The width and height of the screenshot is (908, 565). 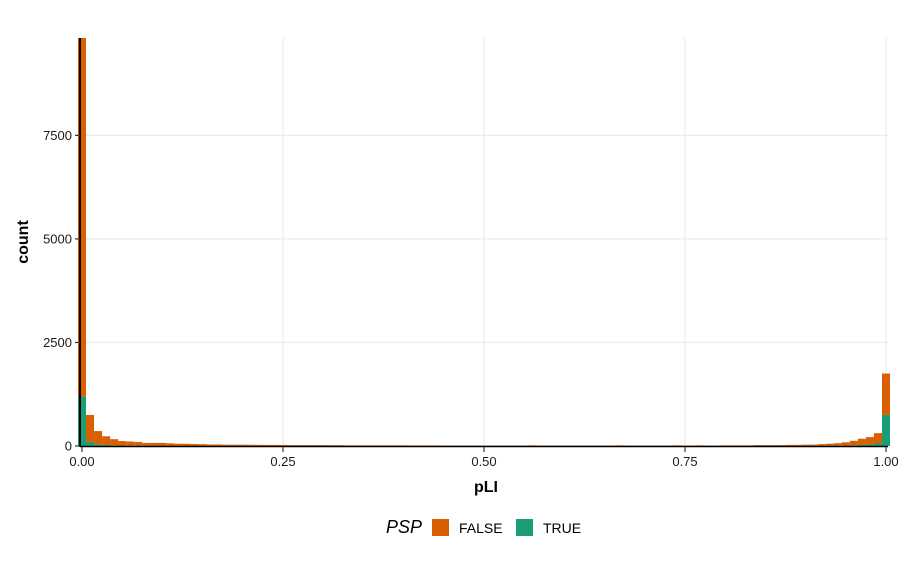 What do you see at coordinates (483, 461) in the screenshot?
I see `x-tick-label: 0.50` at bounding box center [483, 461].